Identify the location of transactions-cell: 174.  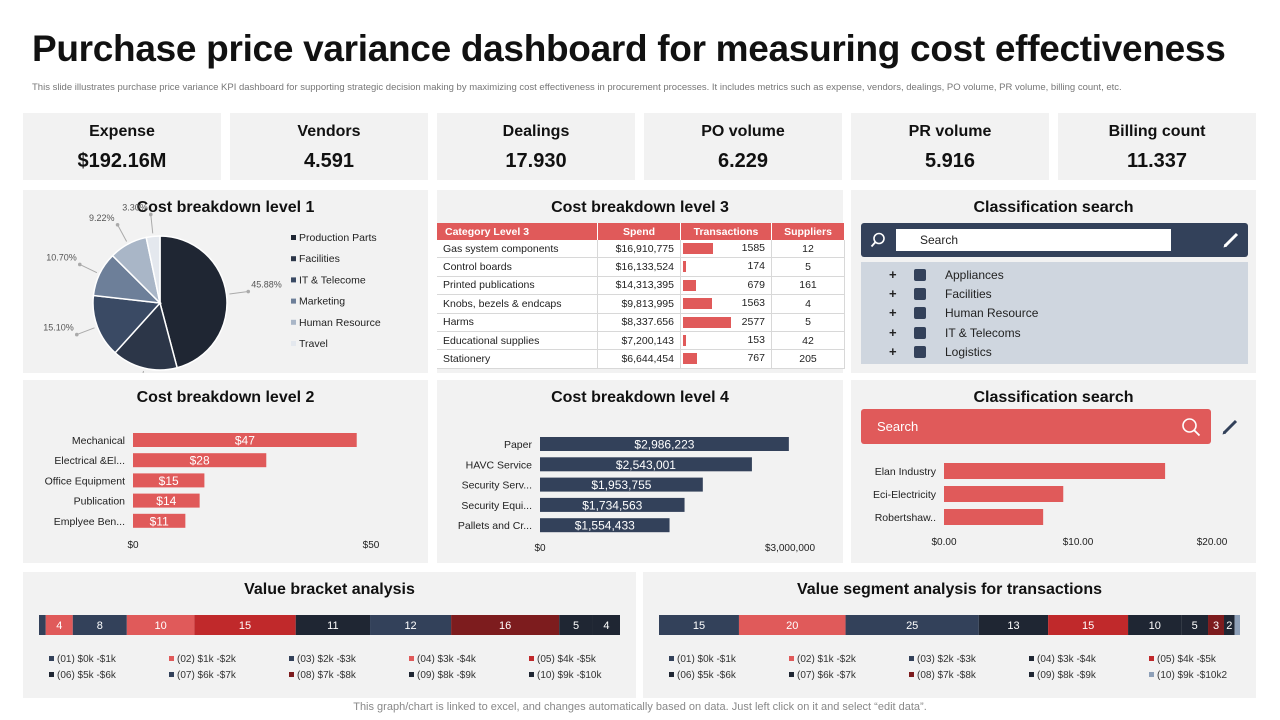
(726, 267).